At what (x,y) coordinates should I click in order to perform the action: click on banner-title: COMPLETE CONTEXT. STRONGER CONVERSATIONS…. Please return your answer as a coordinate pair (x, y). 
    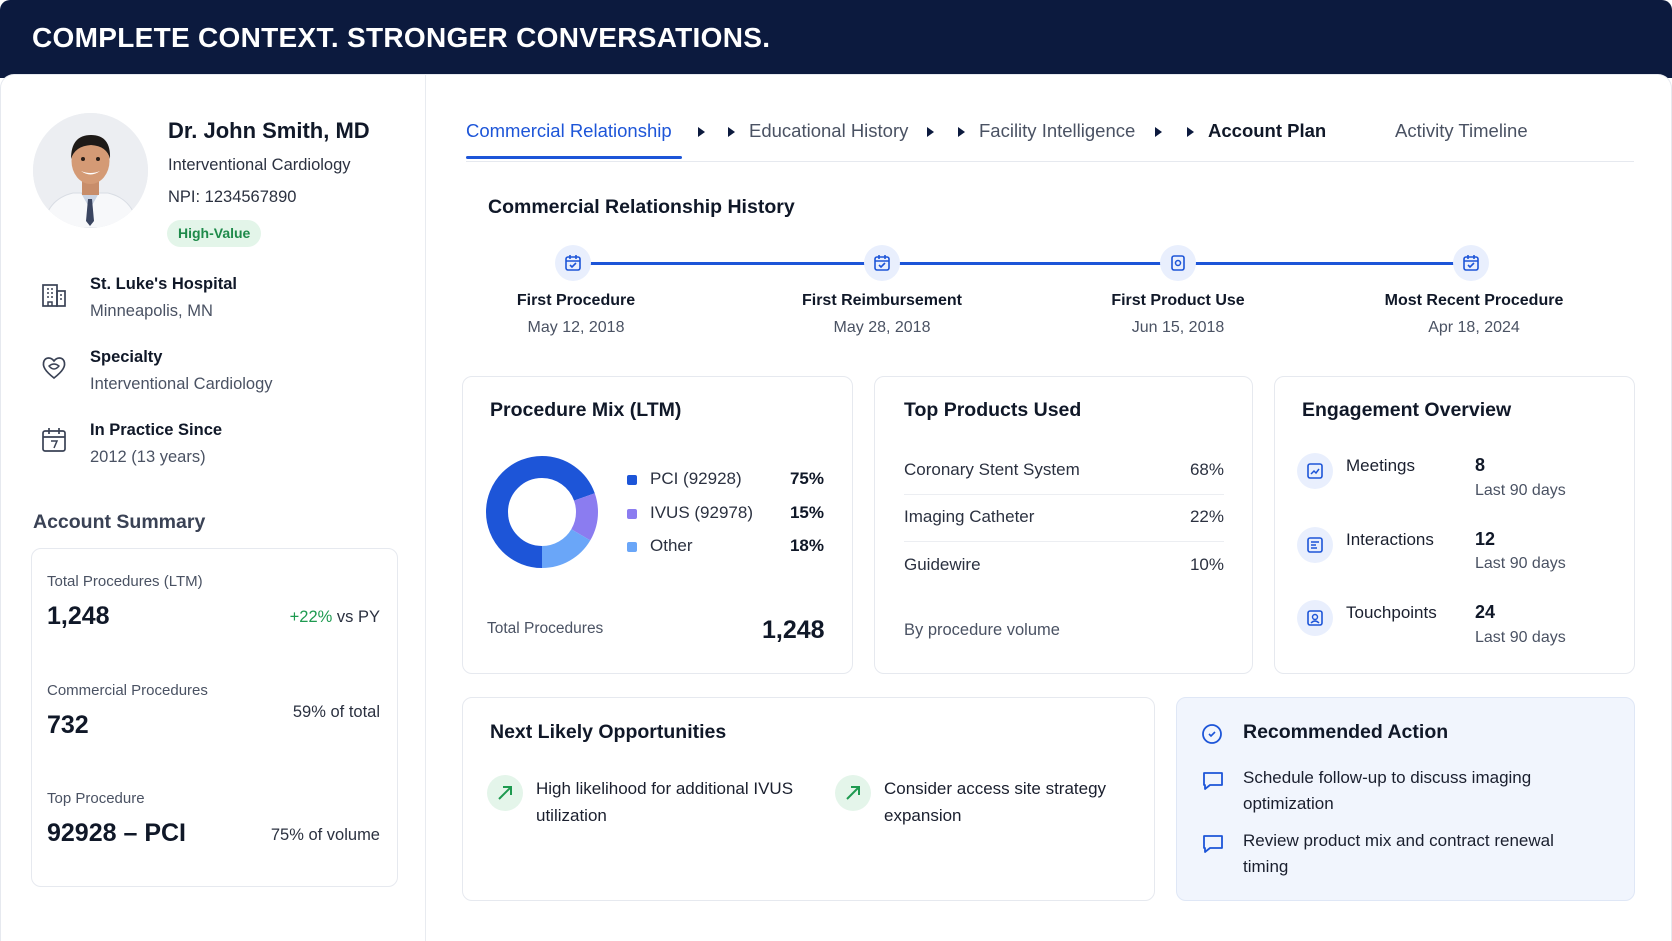
    Looking at the image, I should click on (401, 37).